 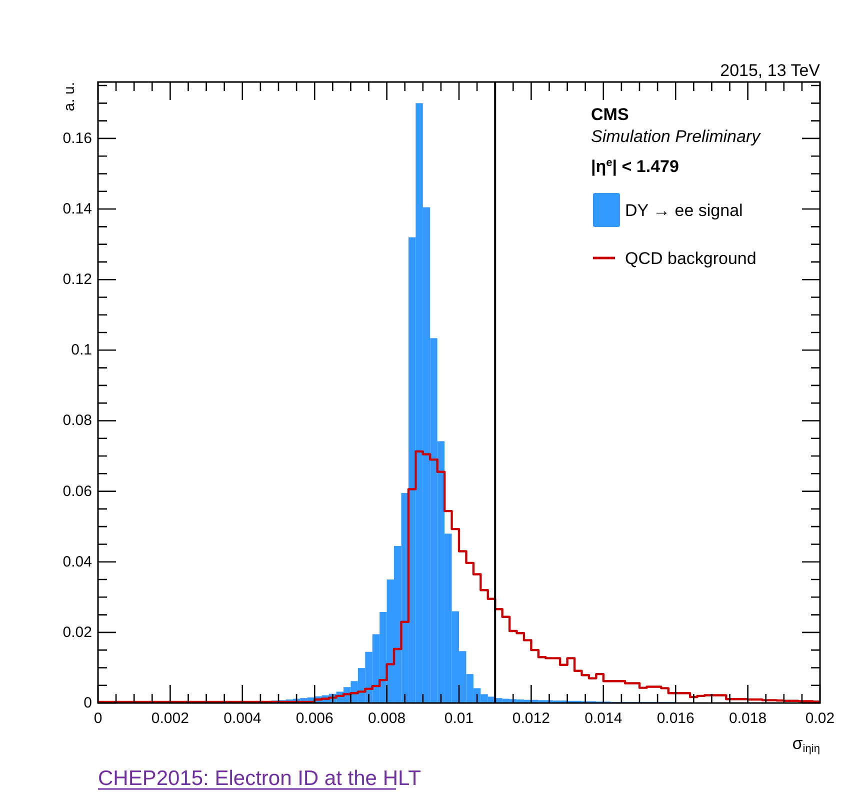 What do you see at coordinates (603, 718) in the screenshot?
I see `x-tick-label: 0.014` at bounding box center [603, 718].